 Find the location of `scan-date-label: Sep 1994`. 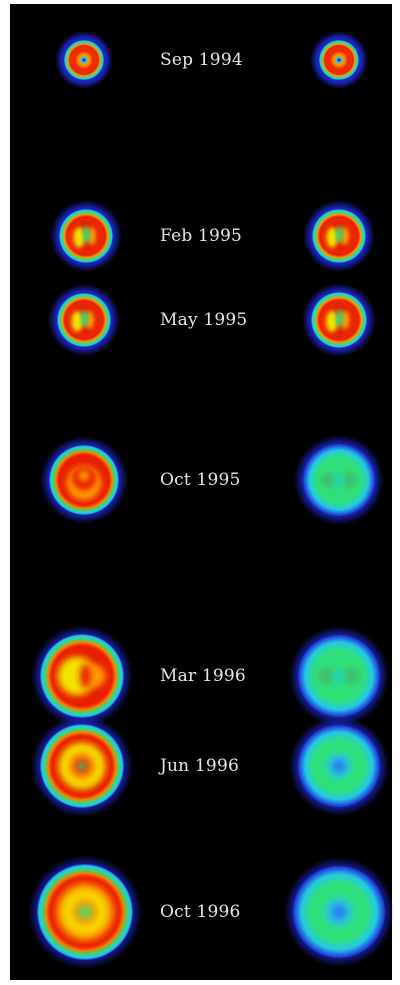

scan-date-label: Sep 1994 is located at coordinates (201, 60).